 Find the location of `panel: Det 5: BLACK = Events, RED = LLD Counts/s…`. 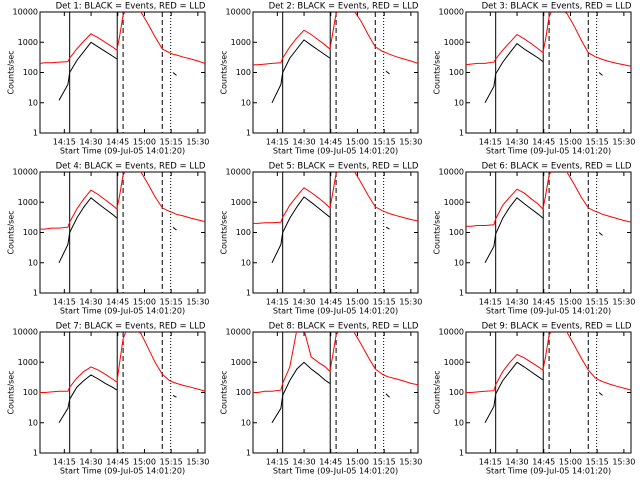

panel: Det 5: BLACK = Events, RED = LLD Counts/s… is located at coordinates (321, 239).